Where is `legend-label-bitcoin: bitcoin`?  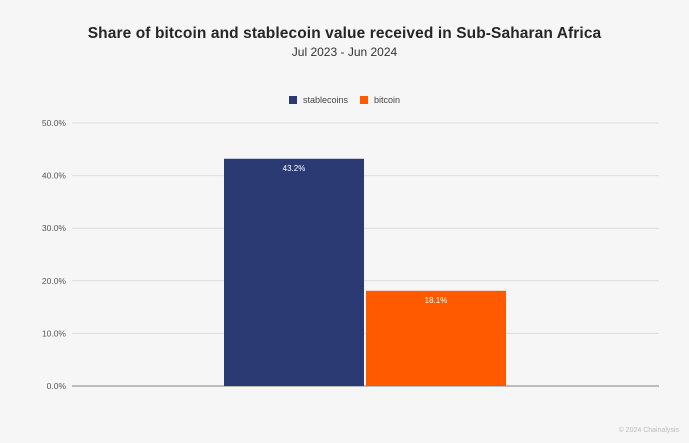
legend-label-bitcoin: bitcoin is located at coordinates (387, 100).